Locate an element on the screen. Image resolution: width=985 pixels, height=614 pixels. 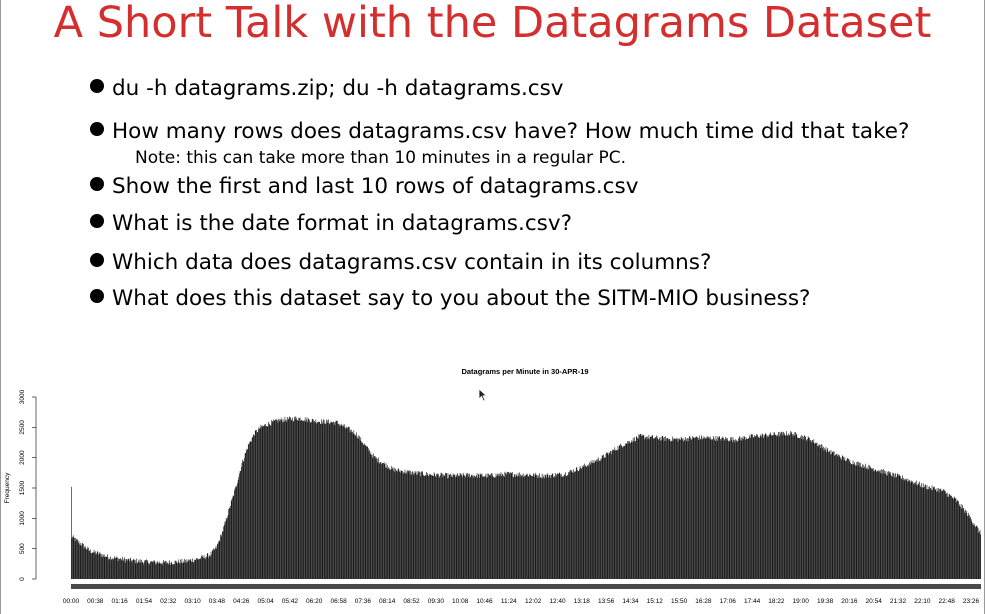
x-tick-label: 00:38 is located at coordinates (95, 601).